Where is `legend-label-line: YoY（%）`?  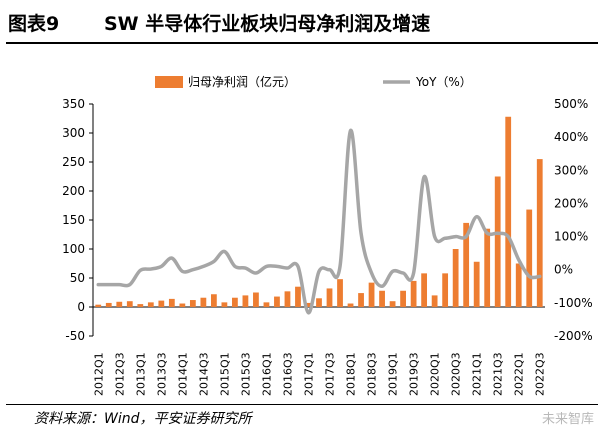
legend-label-line: YoY（%） is located at coordinates (443, 82).